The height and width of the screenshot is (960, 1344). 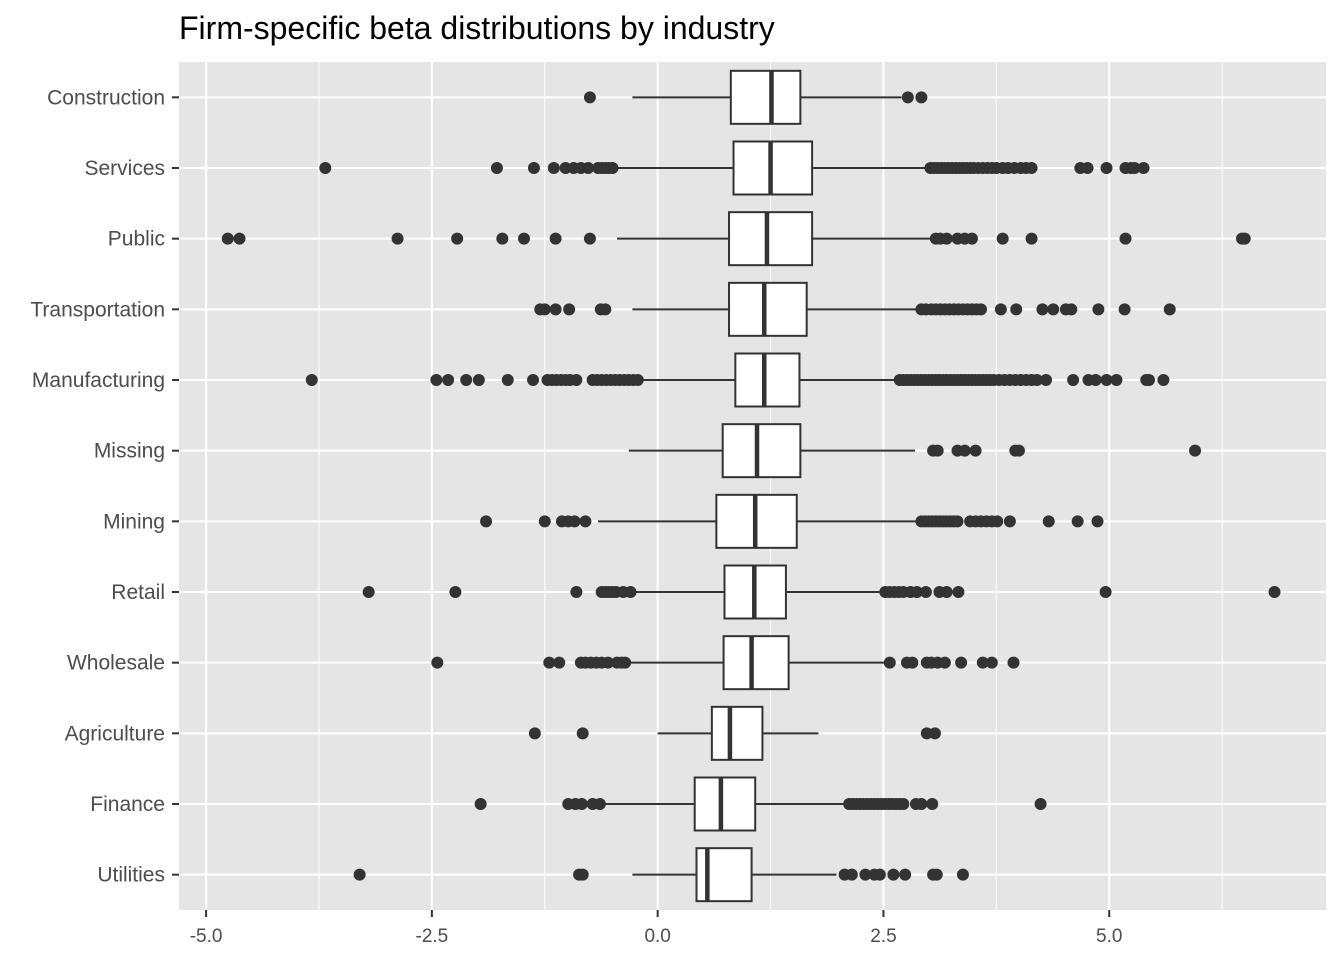 I want to click on box-agriculture, so click(x=734, y=733).